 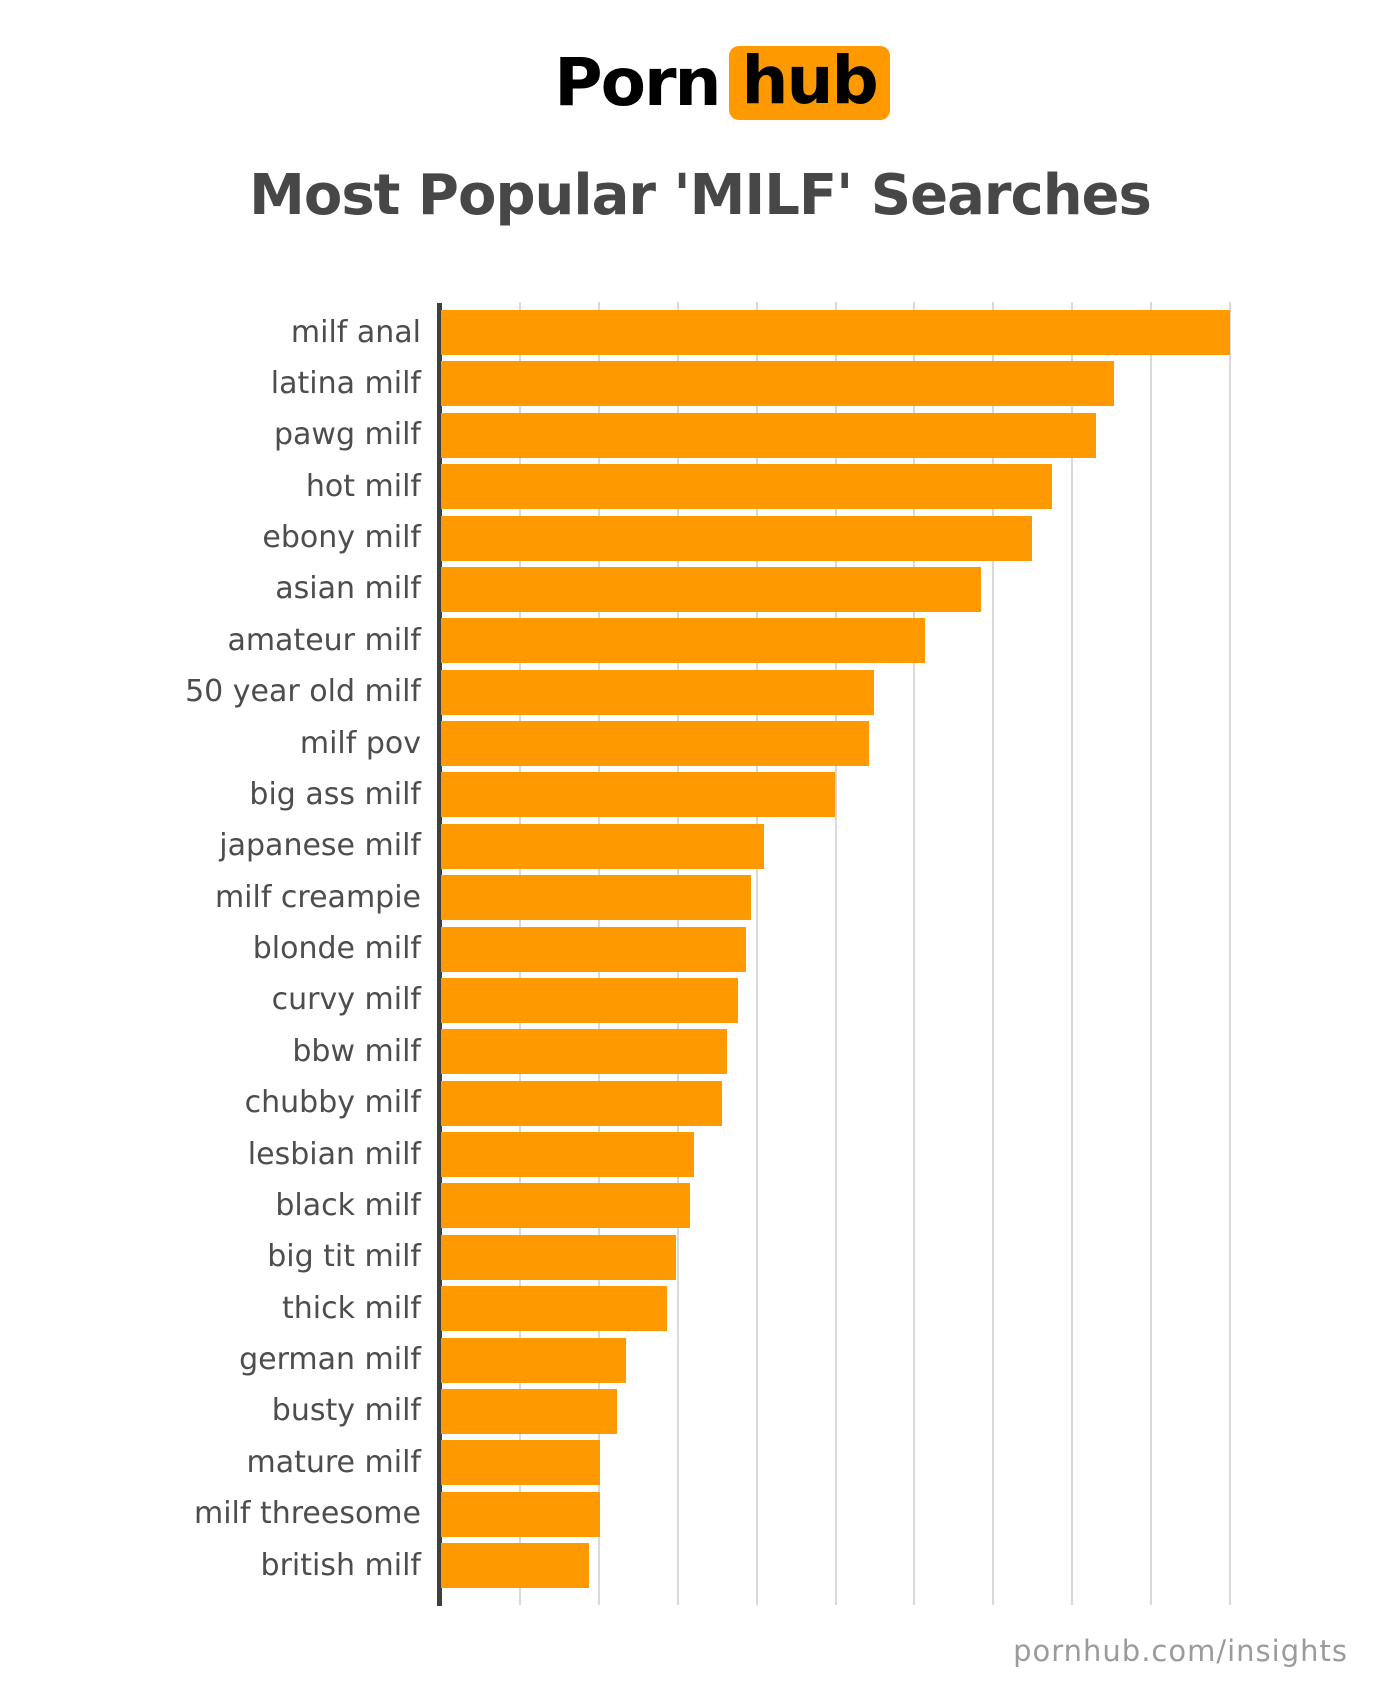 I want to click on category-label-curvy-milf: curvy milf, so click(x=346, y=1000).